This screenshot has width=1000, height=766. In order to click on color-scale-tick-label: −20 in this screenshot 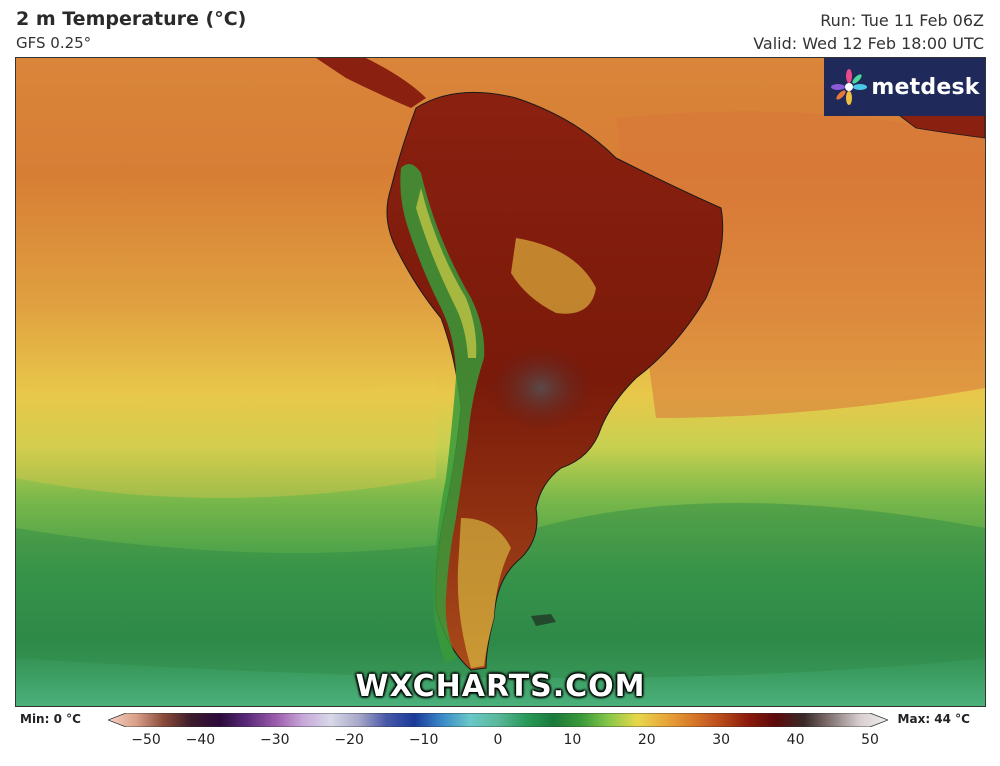, I will do `click(349, 740)`.